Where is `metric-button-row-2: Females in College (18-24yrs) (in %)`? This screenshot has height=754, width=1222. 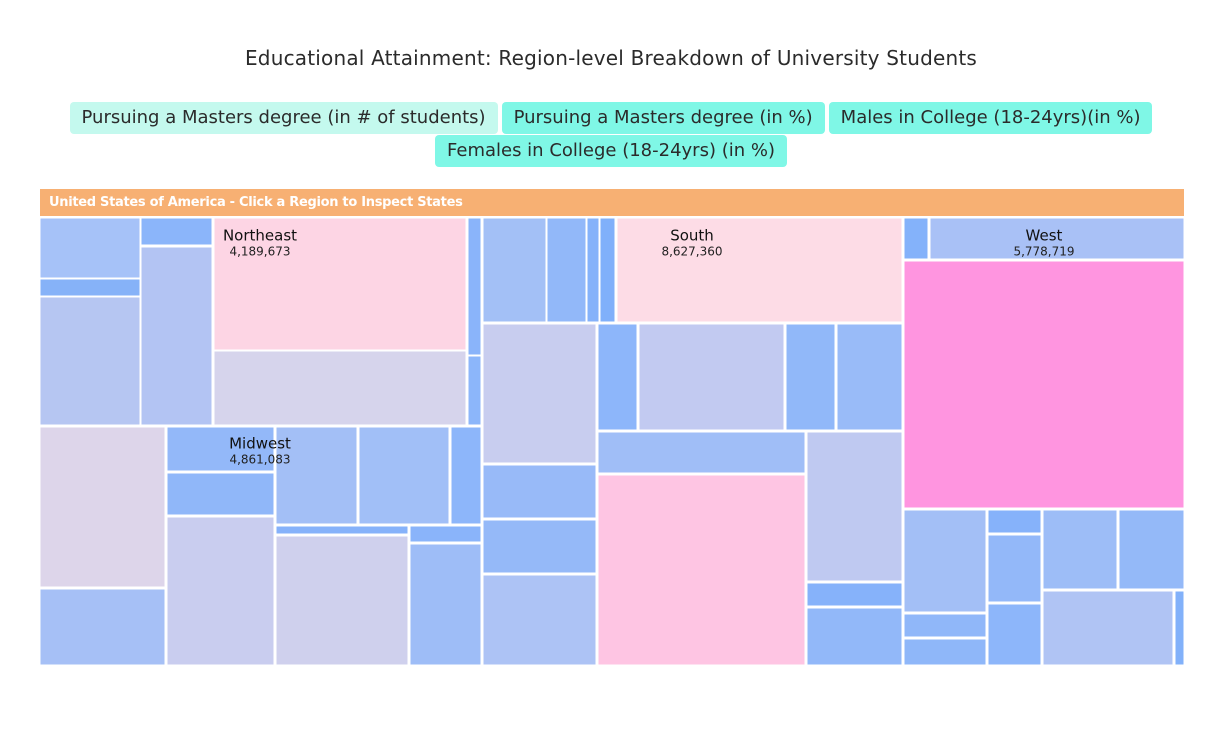 metric-button-row-2: Females in College (18-24yrs) (in %) is located at coordinates (611, 151).